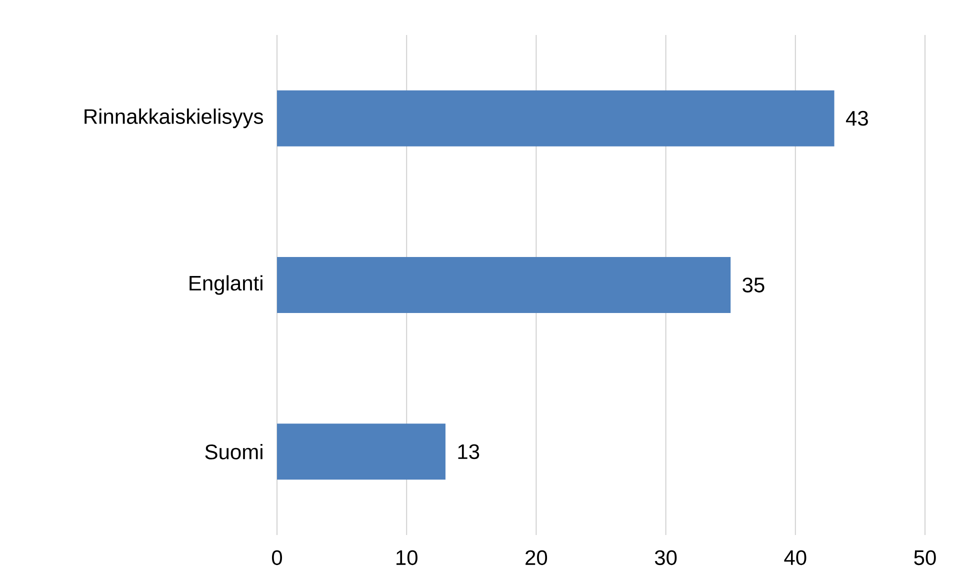 This screenshot has width=959, height=579. I want to click on y-tick-label: Suomi, so click(233, 452).